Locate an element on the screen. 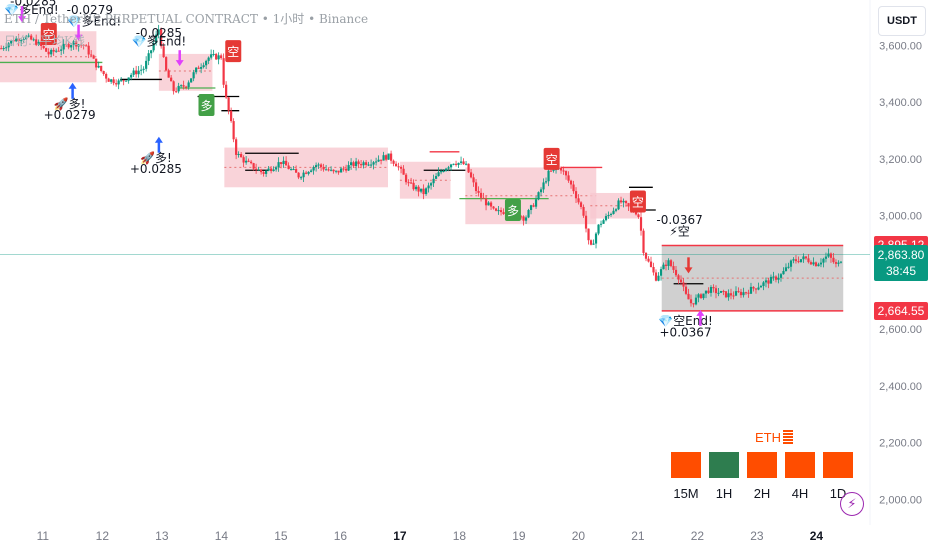  signal-annotation: -0.0279 is located at coordinates (90, 10).